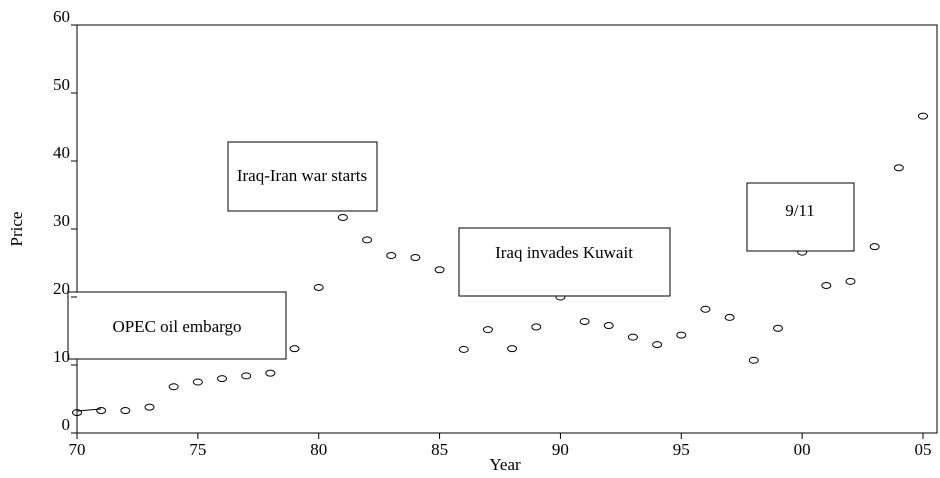 The height and width of the screenshot is (478, 940). I want to click on y-tick-label: 0, so click(66, 424).